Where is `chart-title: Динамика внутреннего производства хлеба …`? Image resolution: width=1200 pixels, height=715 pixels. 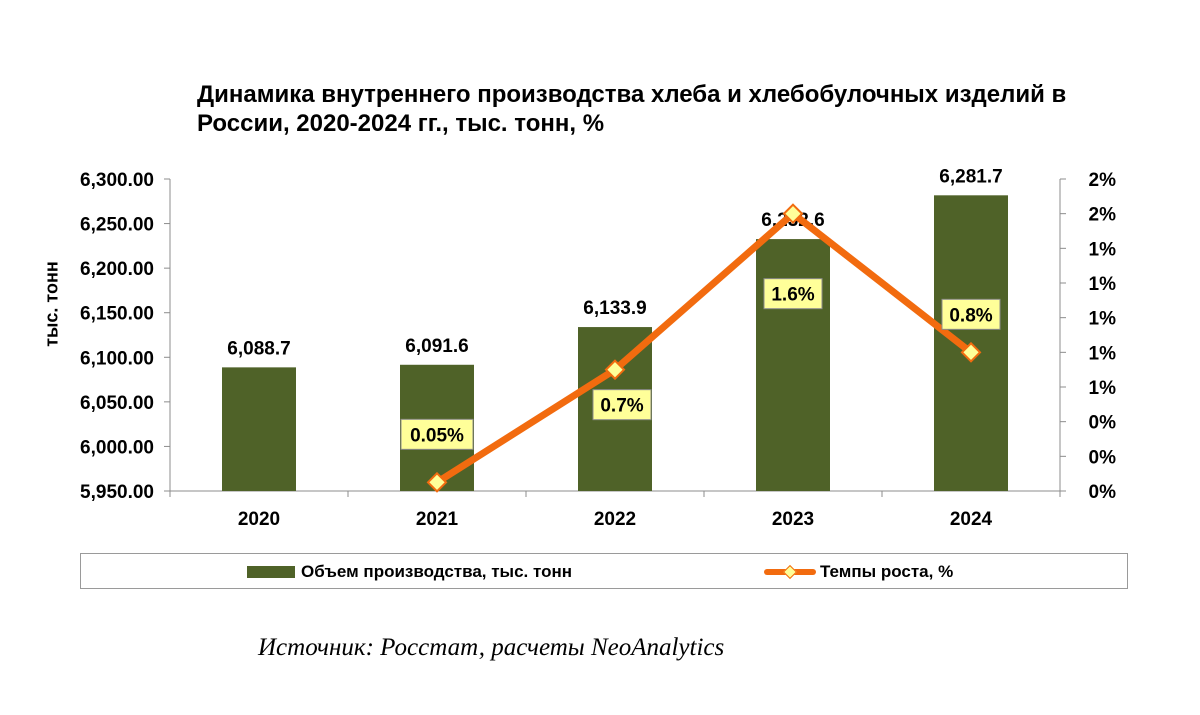
chart-title: Динамика внутреннего производства хлеба … is located at coordinates (632, 109).